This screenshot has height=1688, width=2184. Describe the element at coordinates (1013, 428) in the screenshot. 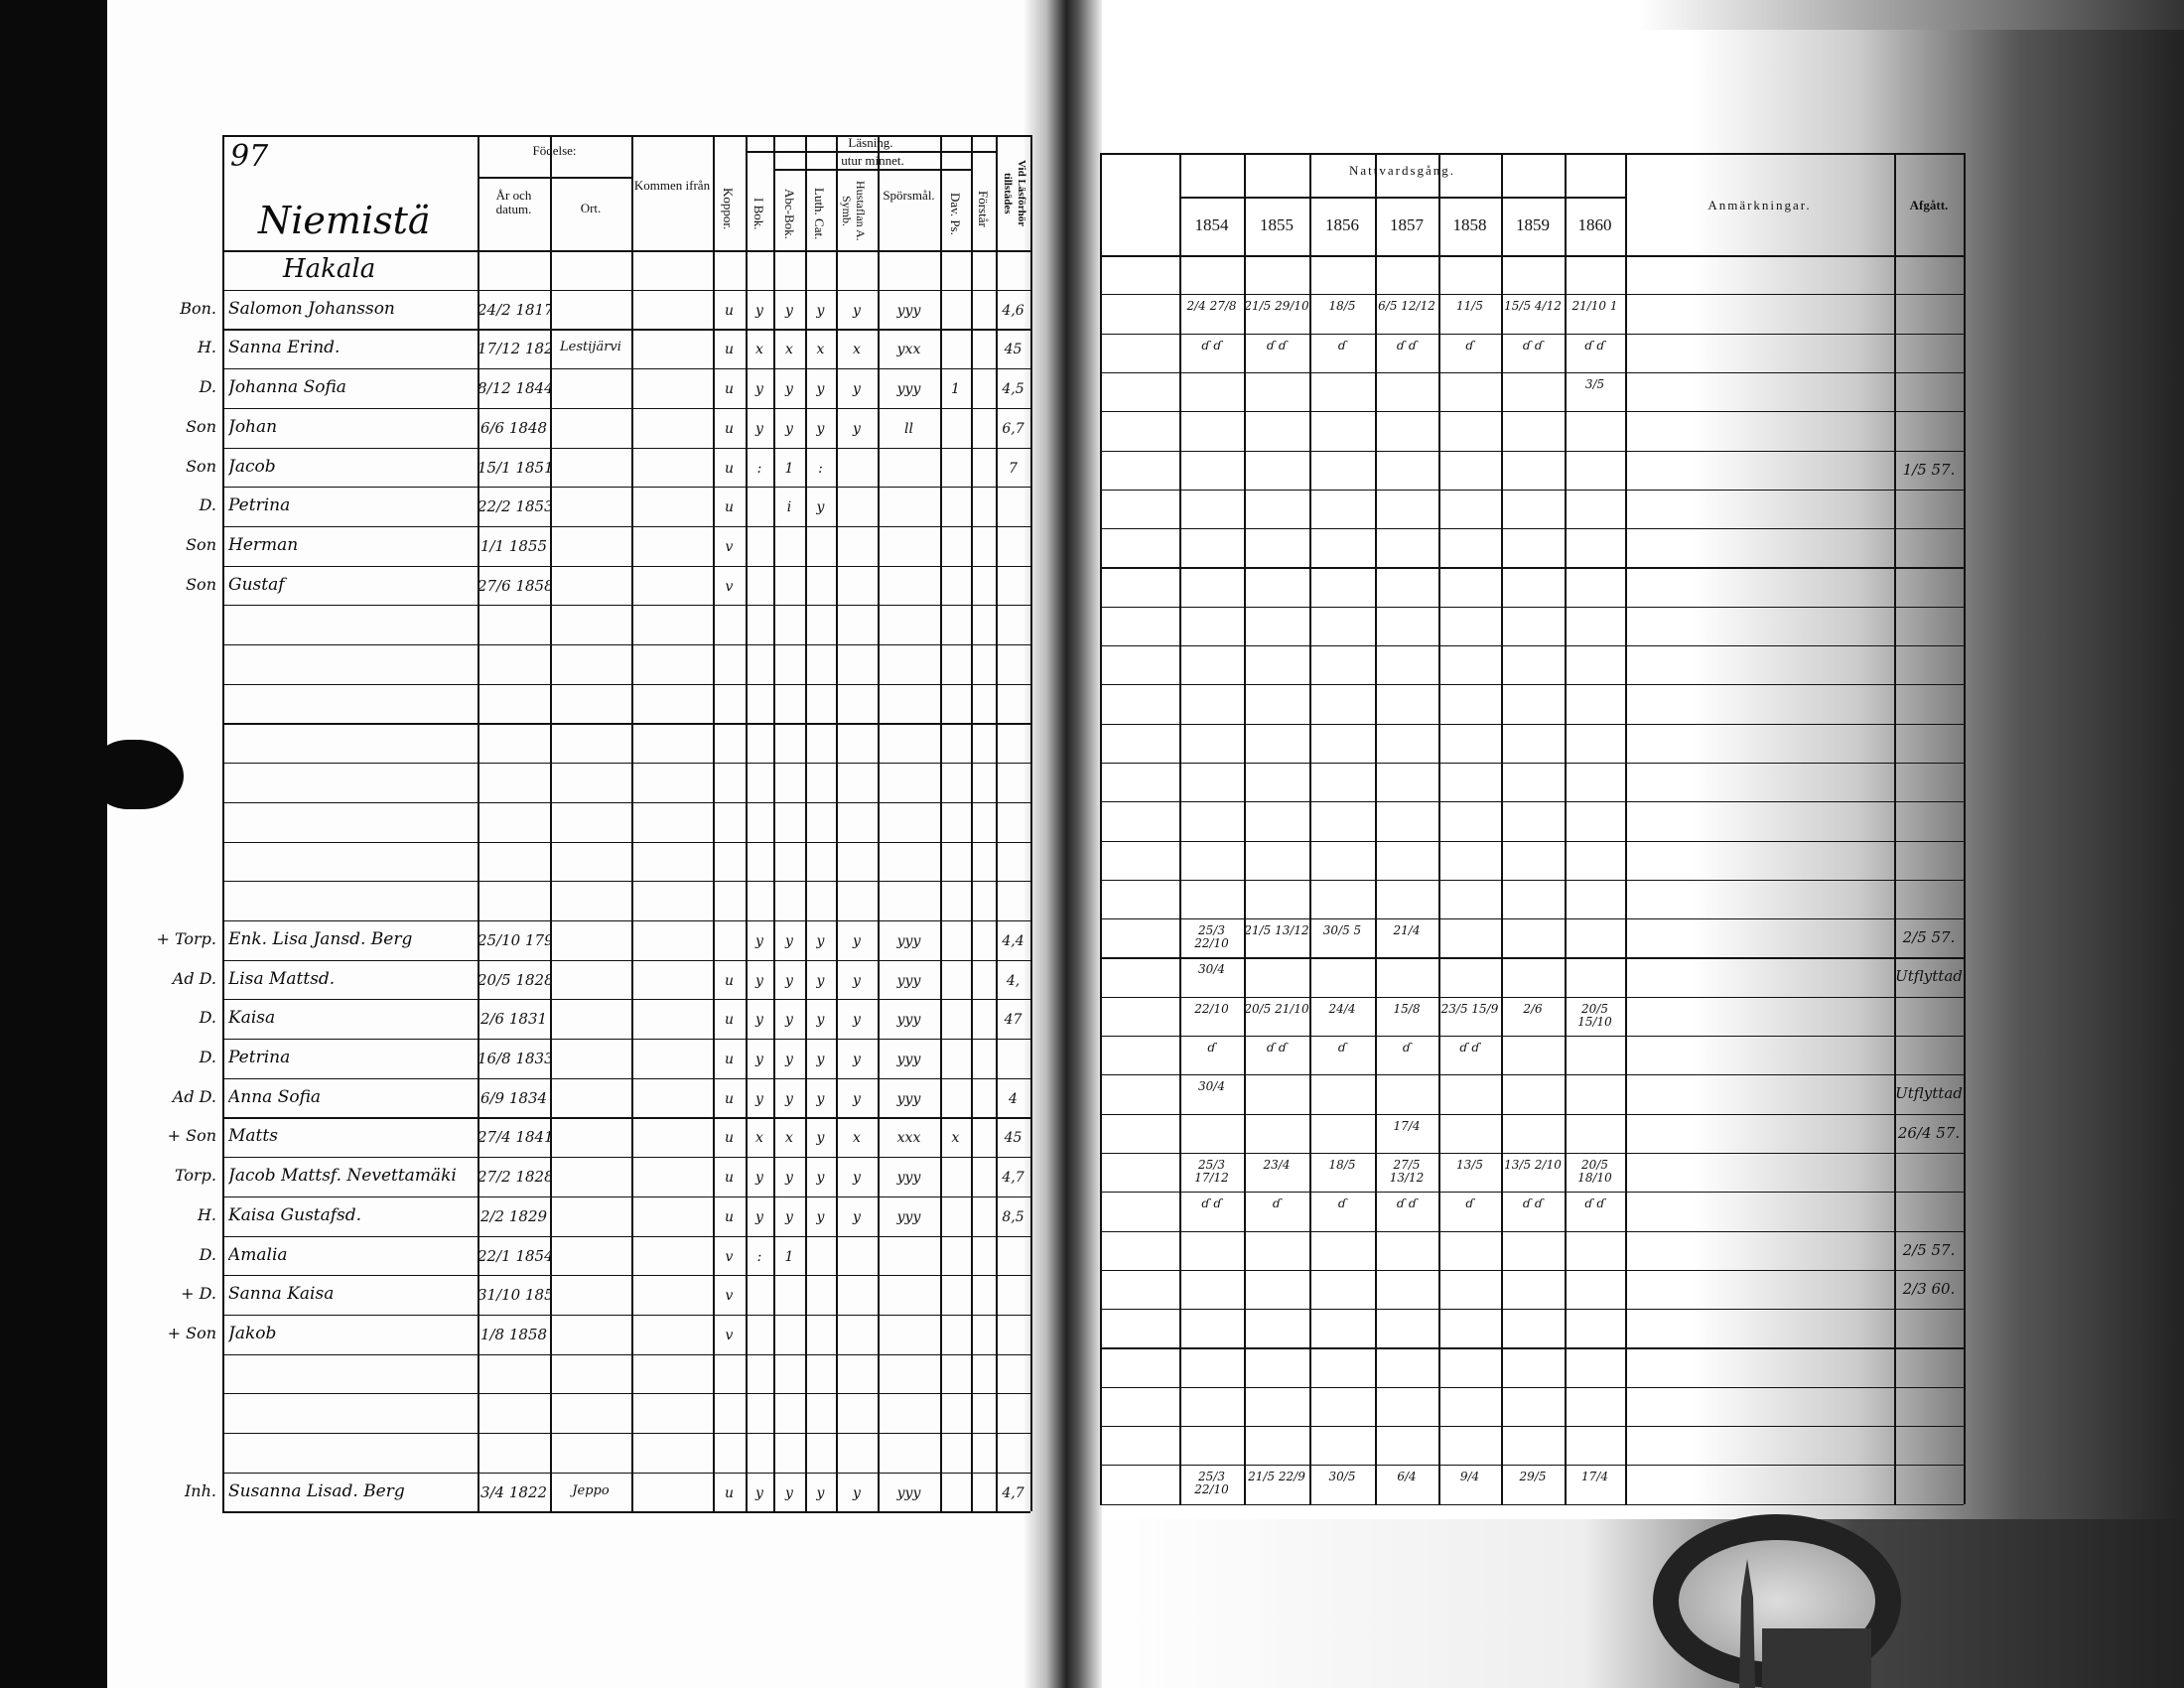

I see `reading-mark: 6,7` at that location.